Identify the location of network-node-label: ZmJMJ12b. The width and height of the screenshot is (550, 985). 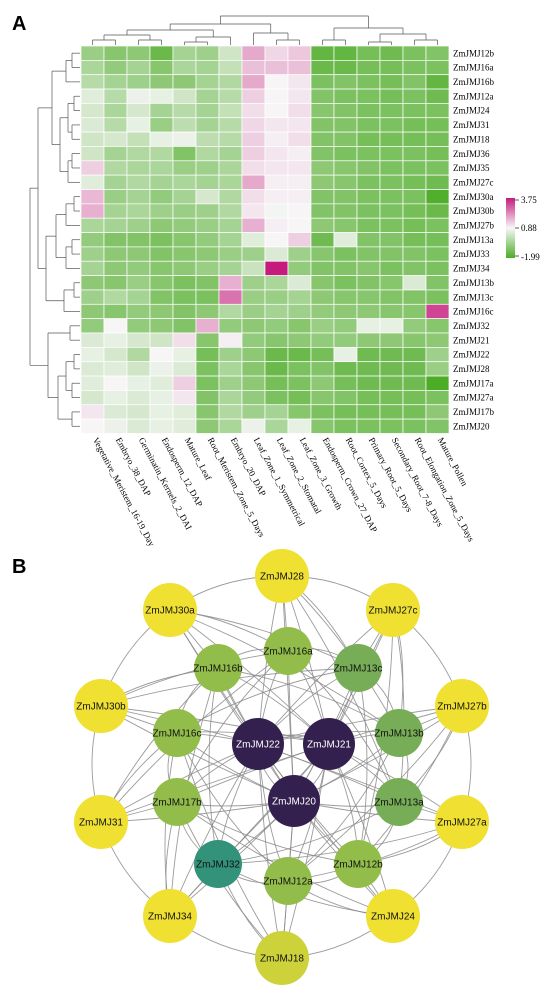
(358, 865).